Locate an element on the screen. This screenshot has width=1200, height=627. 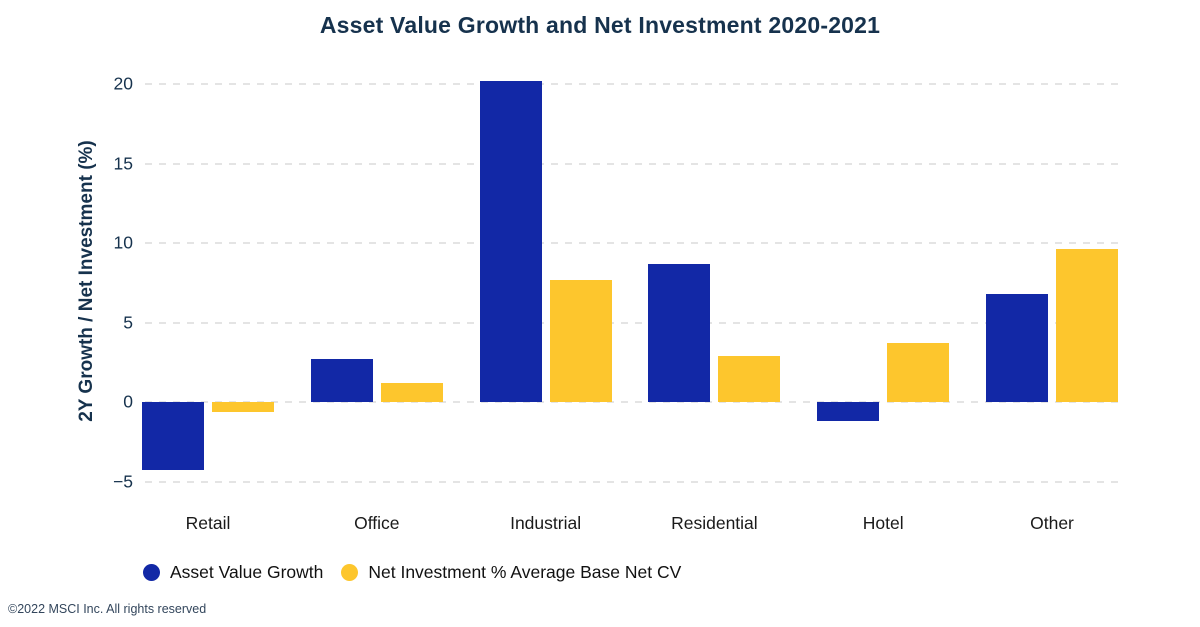
legend-label: Net Investment % Average Base Net CV is located at coordinates (525, 572).